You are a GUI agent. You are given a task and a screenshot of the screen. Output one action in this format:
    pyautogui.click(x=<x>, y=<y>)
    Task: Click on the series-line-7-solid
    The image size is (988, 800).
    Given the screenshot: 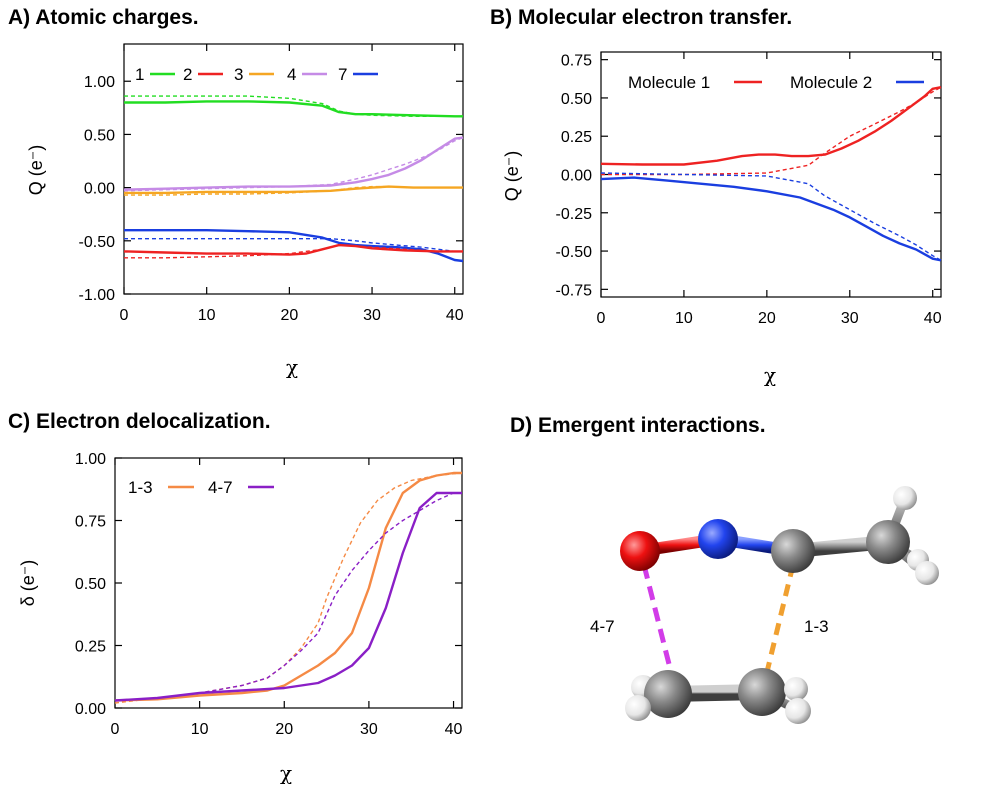 What is the action you would take?
    pyautogui.click(x=294, y=245)
    